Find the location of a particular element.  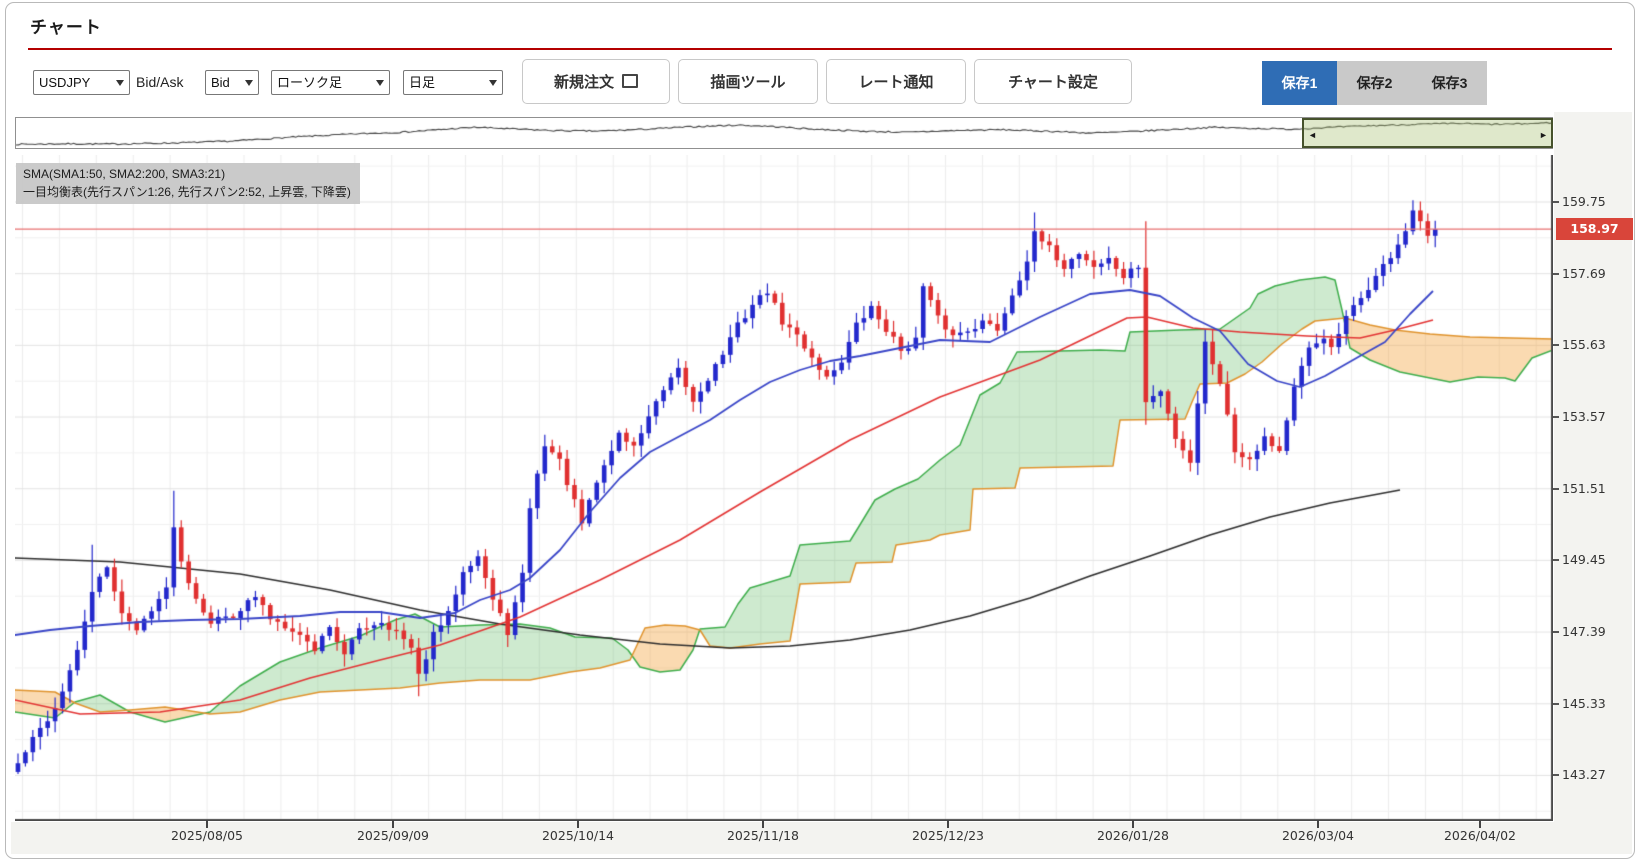

page-title: チャート is located at coordinates (66, 27).